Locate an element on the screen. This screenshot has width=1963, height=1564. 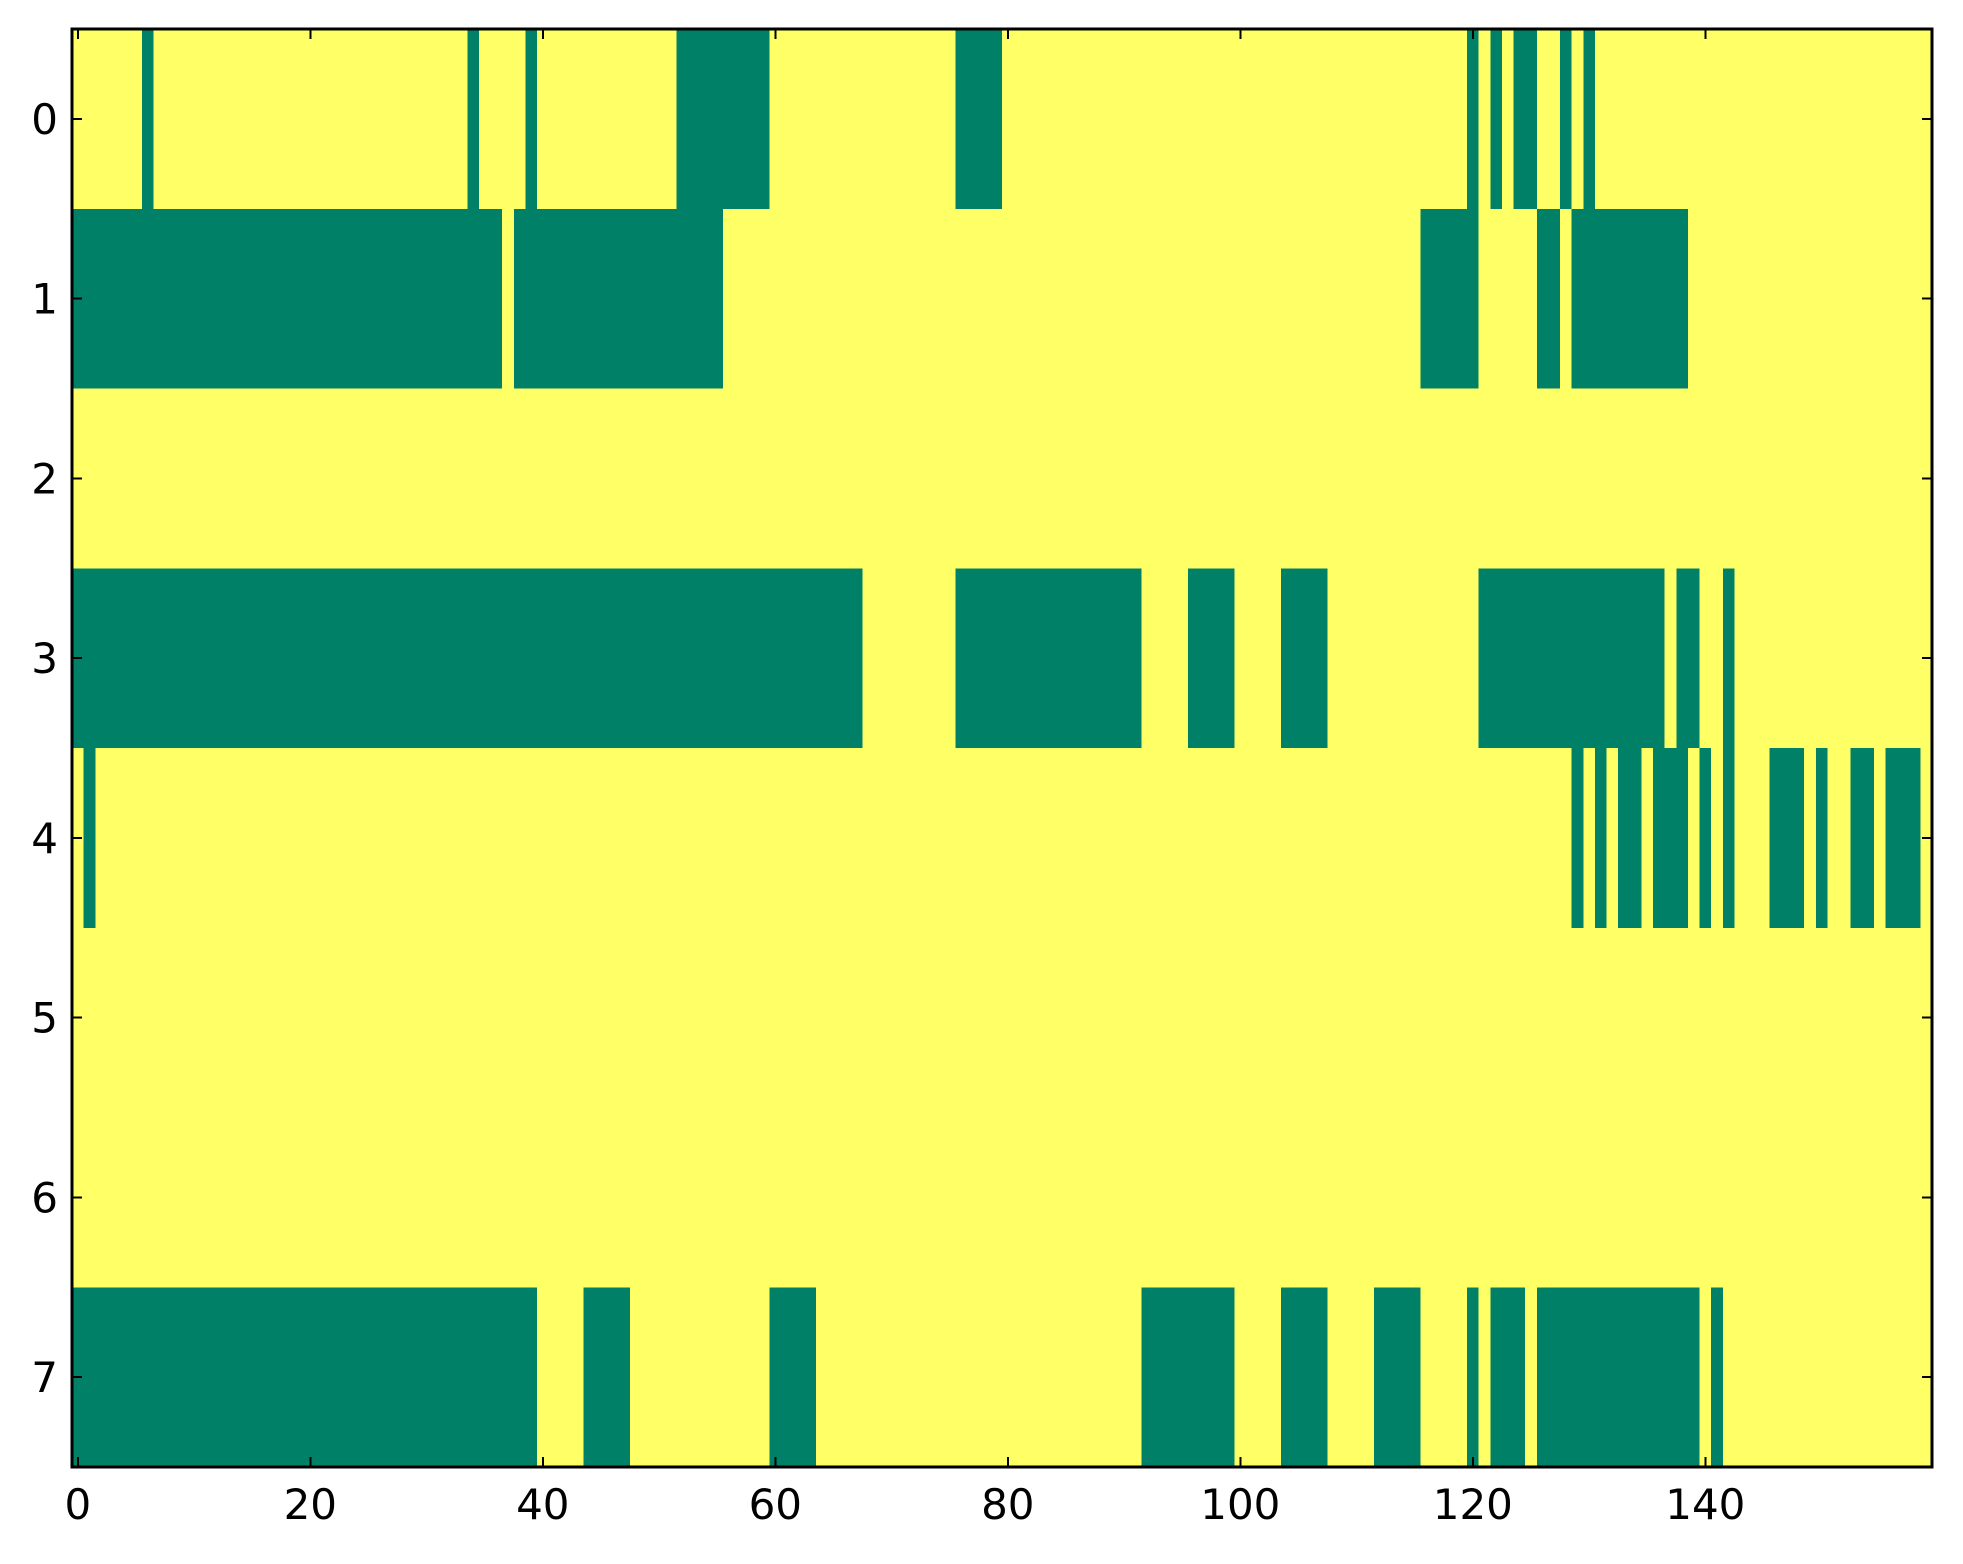
y-tick-label: 3 is located at coordinates (44, 658).